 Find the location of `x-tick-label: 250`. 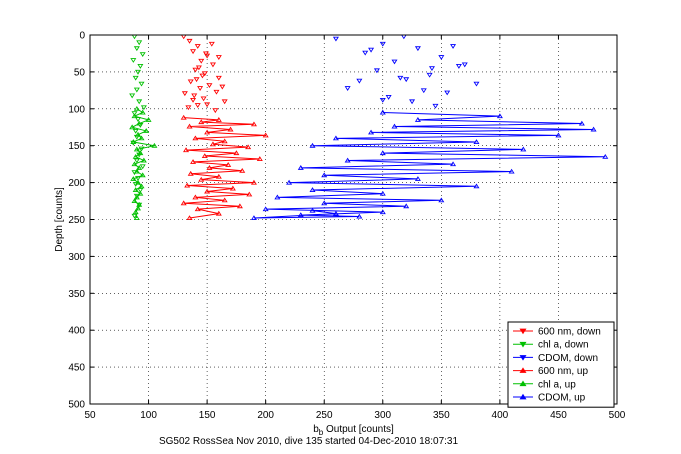

x-tick-label: 250 is located at coordinates (324, 415).